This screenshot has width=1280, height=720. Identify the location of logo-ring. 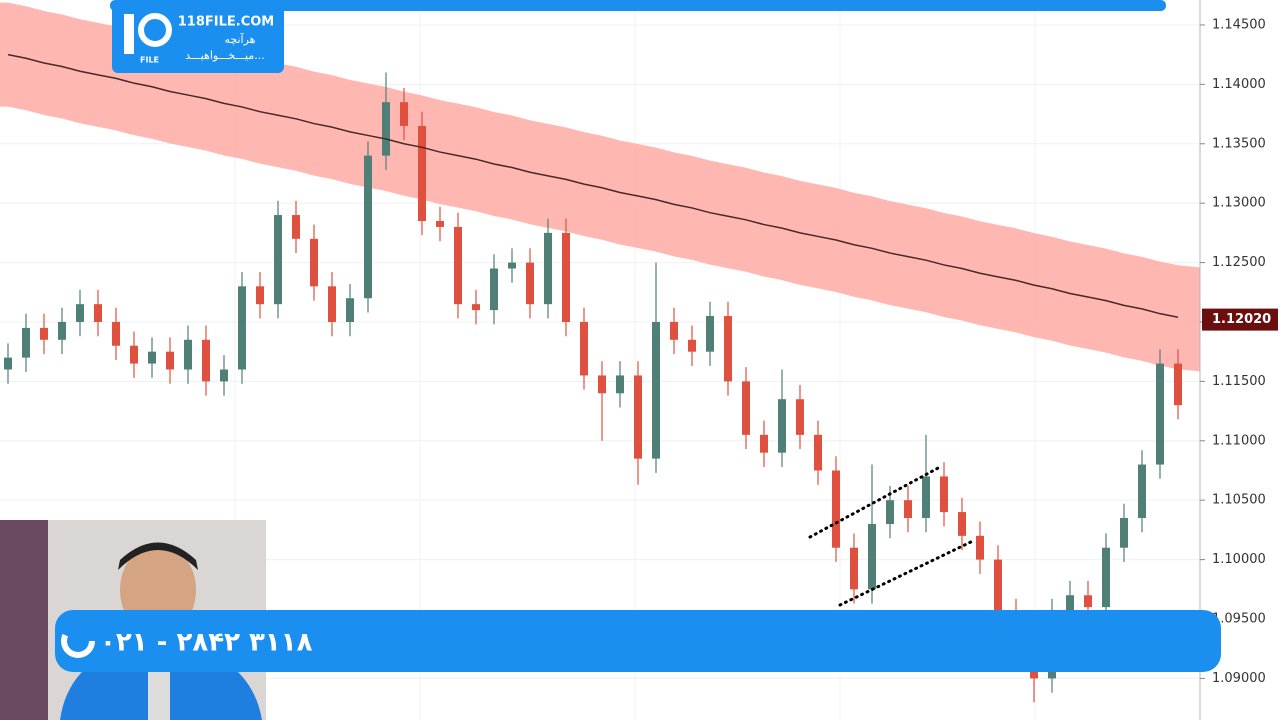
(155, 30).